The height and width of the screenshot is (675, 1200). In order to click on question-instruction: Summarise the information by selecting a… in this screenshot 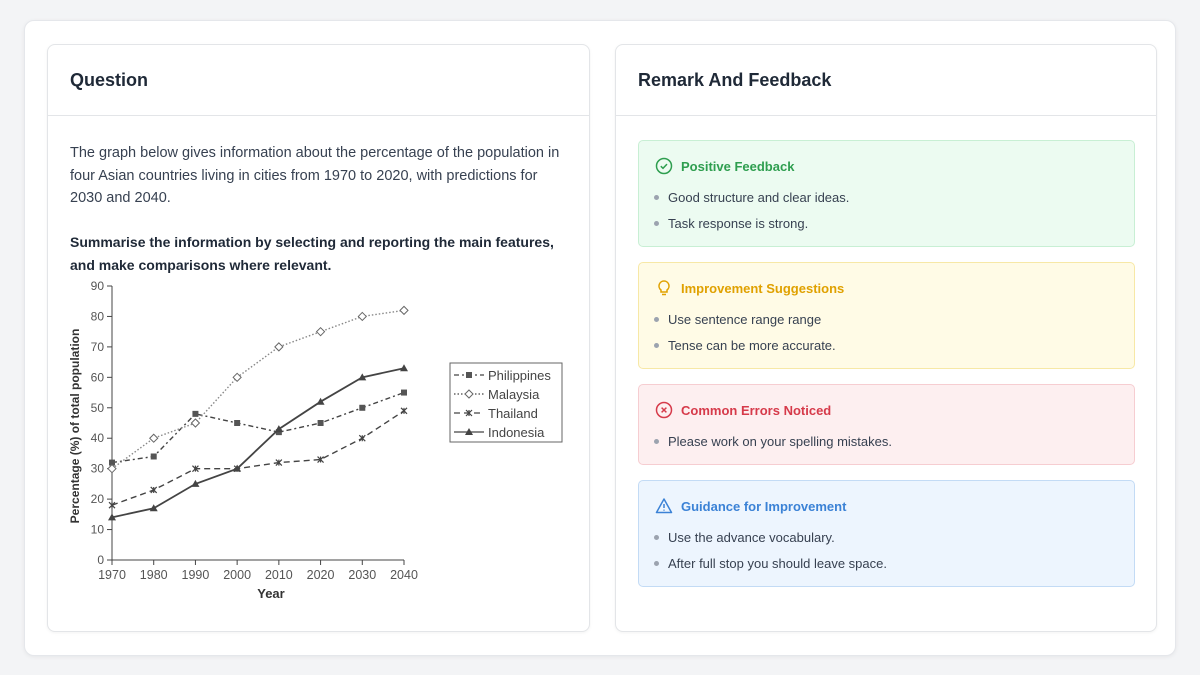, I will do `click(312, 253)`.